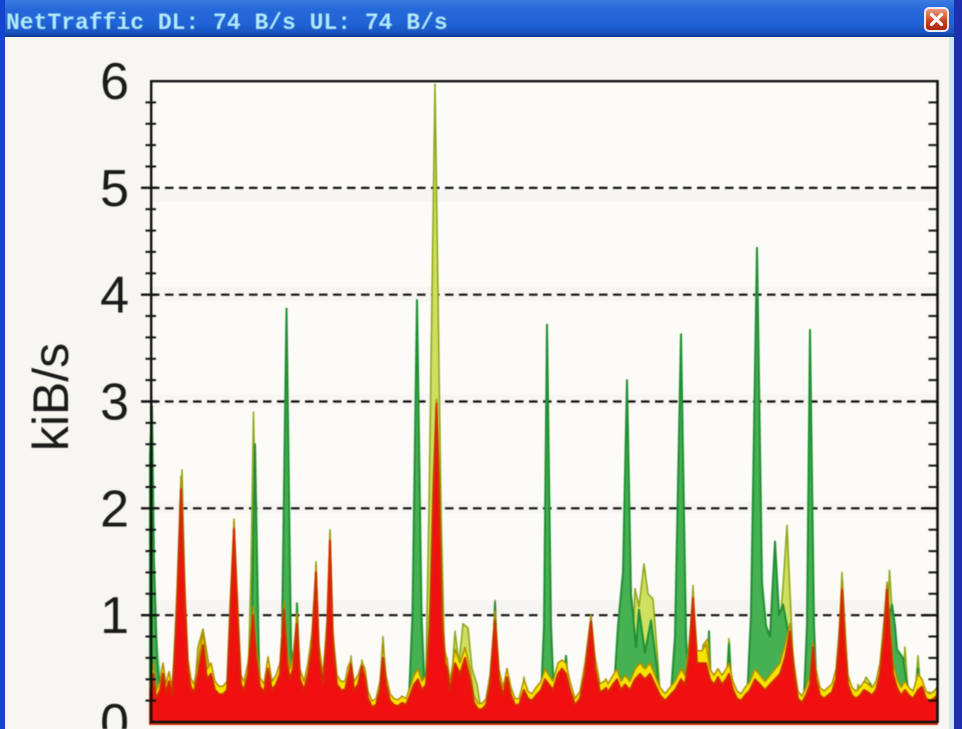 Image resolution: width=962 pixels, height=729 pixels. What do you see at coordinates (114, 616) in the screenshot?
I see `svg-text: 1` at bounding box center [114, 616].